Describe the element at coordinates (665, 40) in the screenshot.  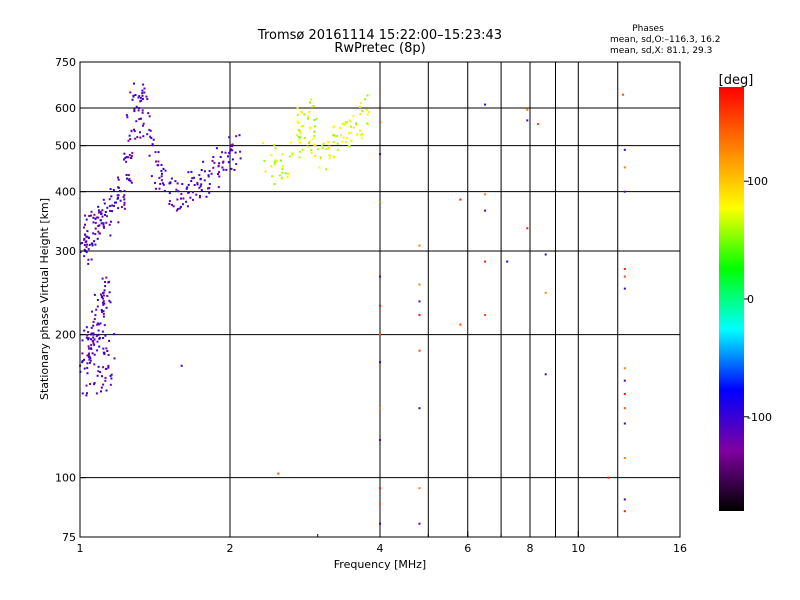
I see `phases-stats-o: mean, sd,O:–116.3, 16.2` at that location.